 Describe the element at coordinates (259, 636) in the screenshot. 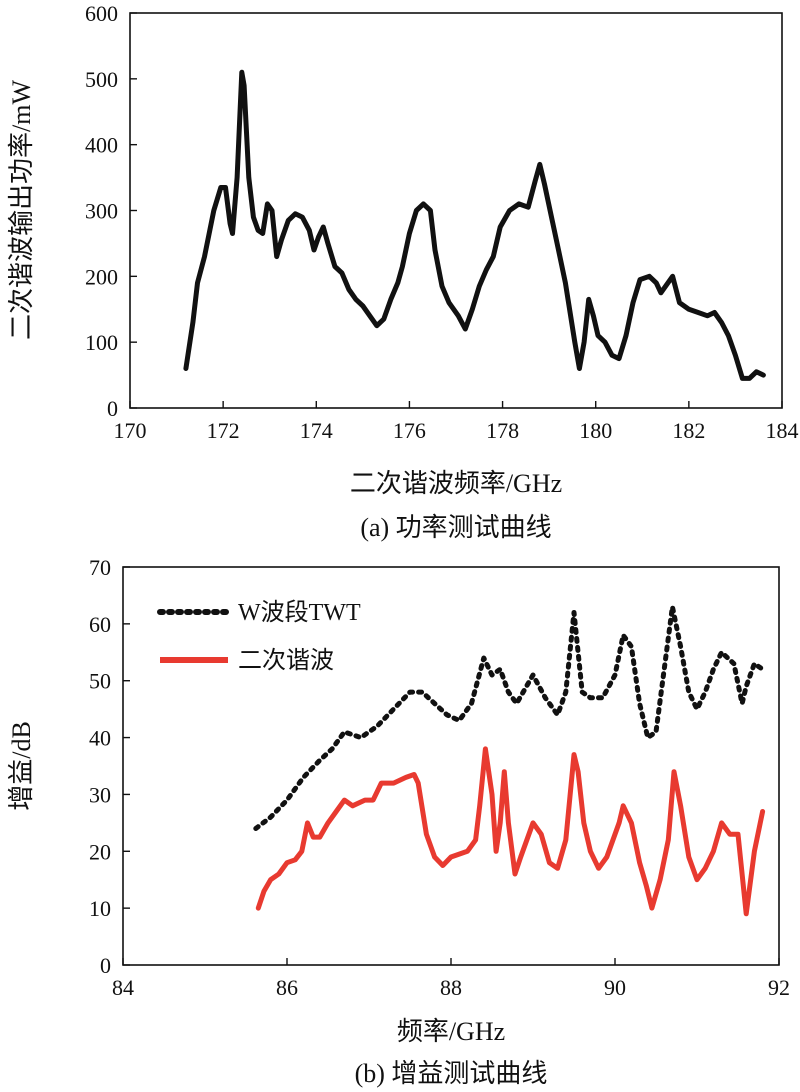

I see `legend: W波段TWT 二次谐波` at that location.